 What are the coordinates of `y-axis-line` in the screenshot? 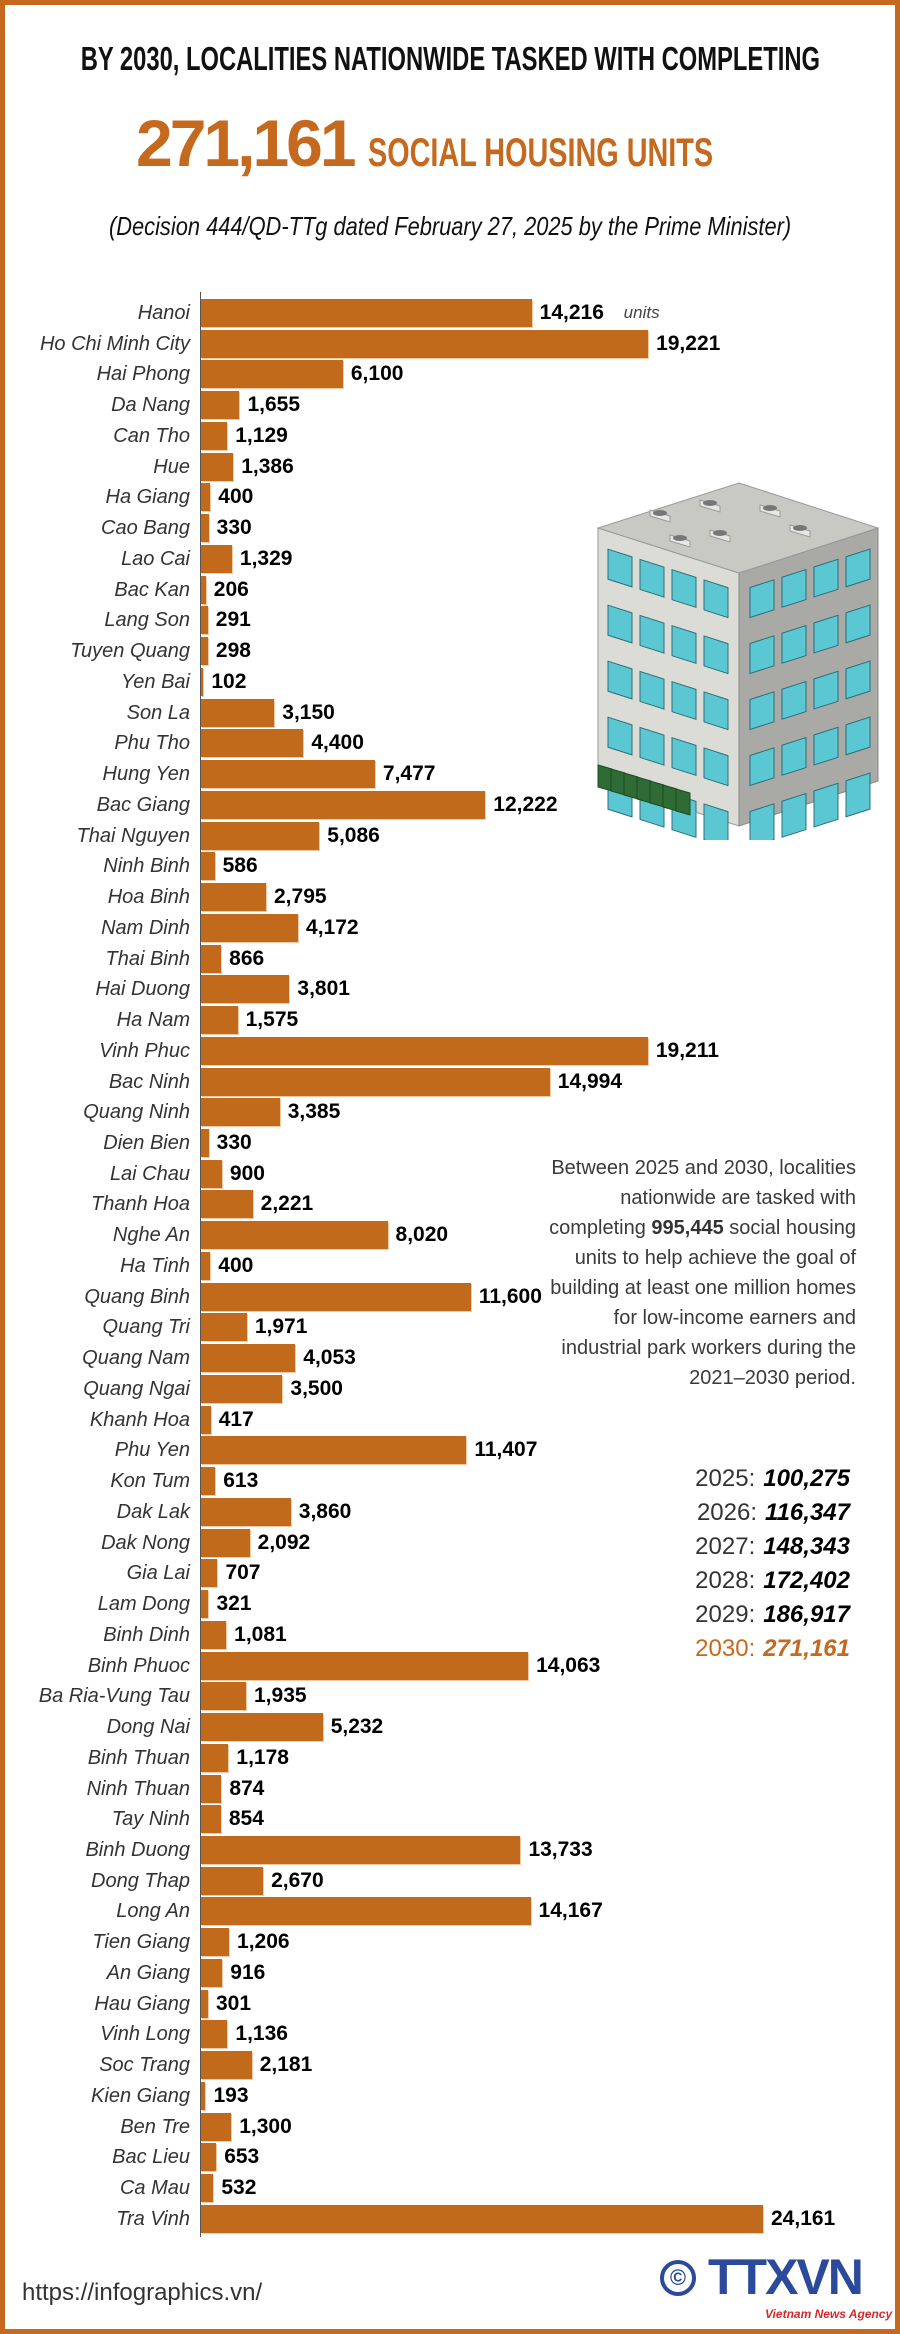 It's located at (200, 1264).